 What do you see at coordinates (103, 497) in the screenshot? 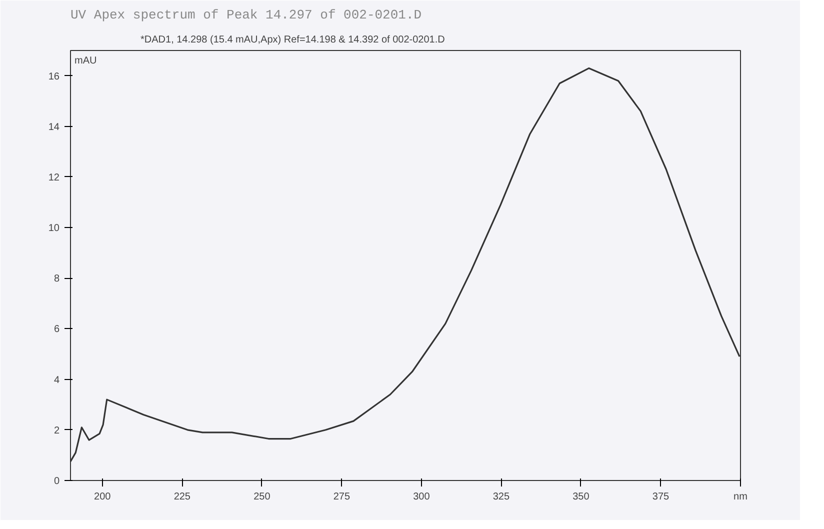
I see `x-tick-label: 200` at bounding box center [103, 497].